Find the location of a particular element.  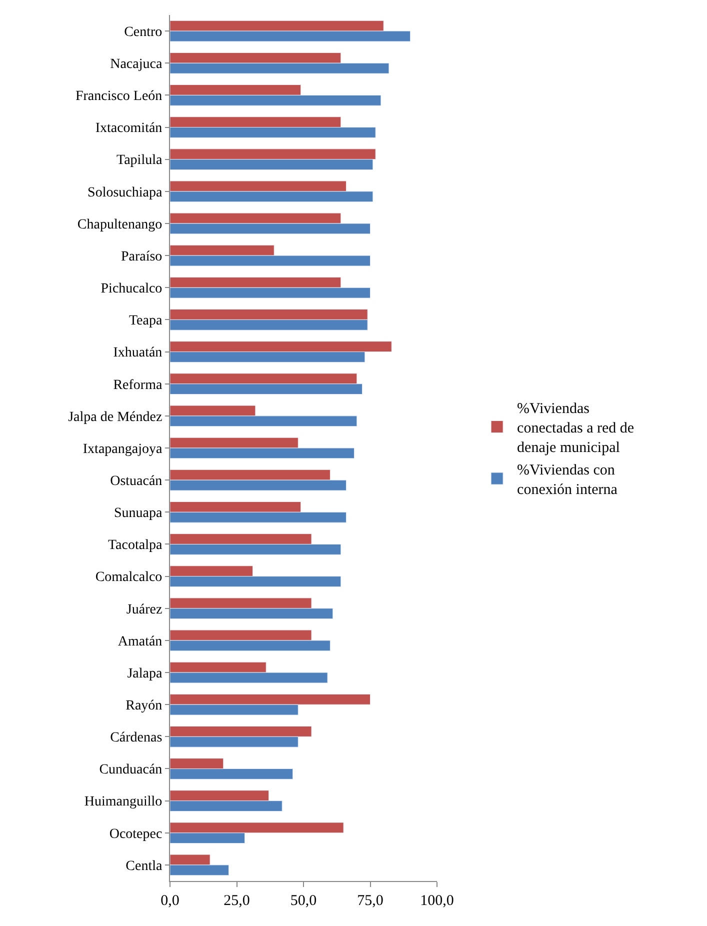

legend-label: %Viviendas conectadas a red de denaje municipal is located at coordinates (575, 428).